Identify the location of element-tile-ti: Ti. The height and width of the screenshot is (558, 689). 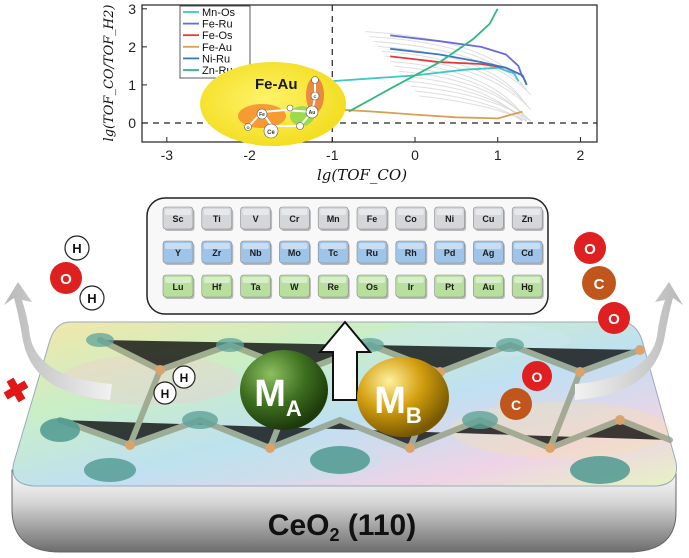
(217, 218).